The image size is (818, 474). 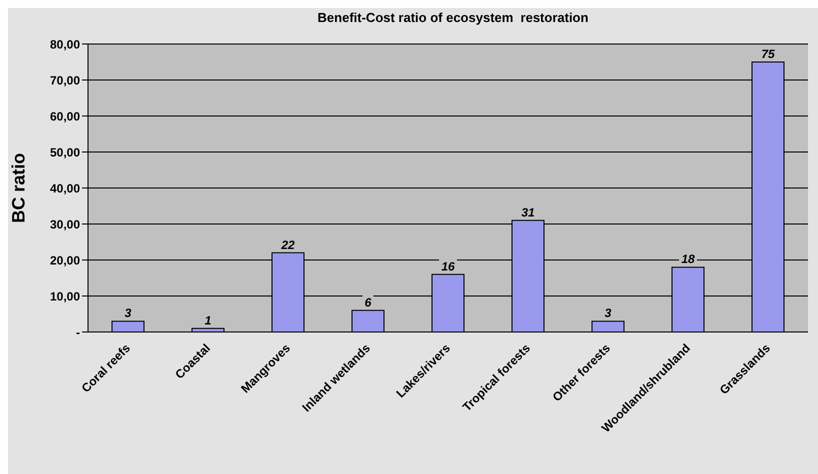 I want to click on chart-title: Benefit-Cost ratio of ecosystem restoration, so click(x=453, y=17).